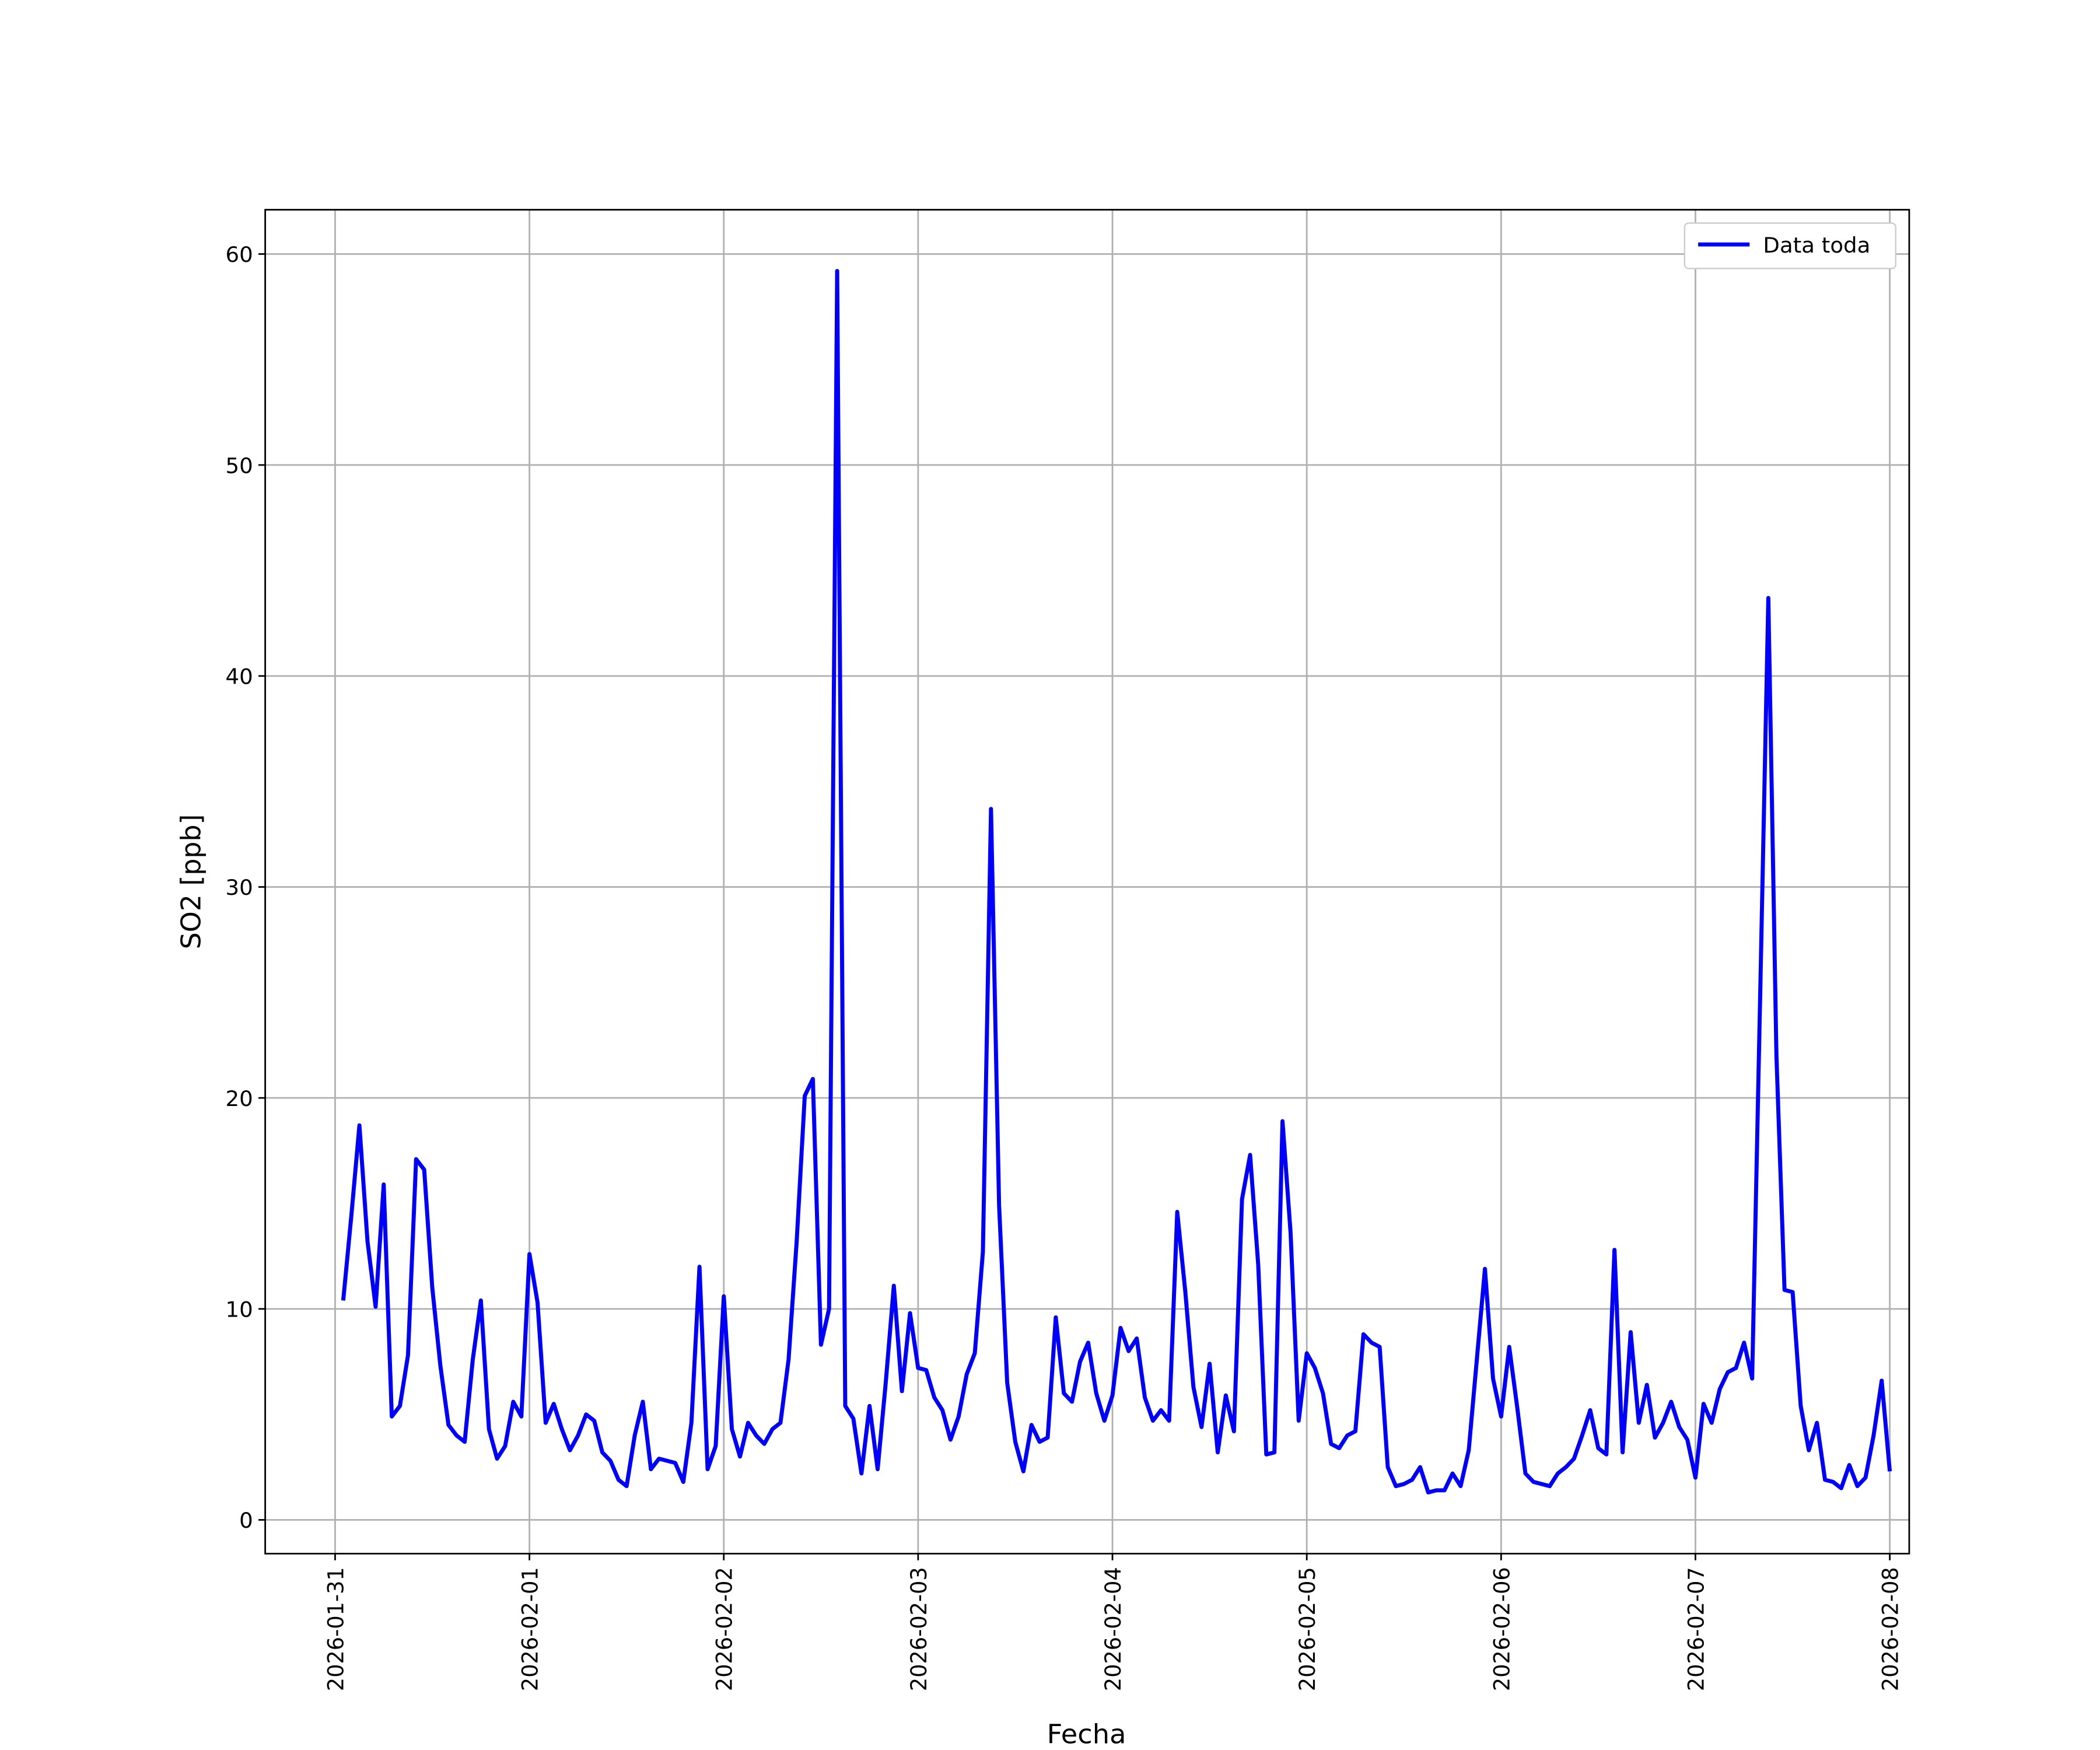 The height and width of the screenshot is (1750, 2100). I want to click on x-tick-label: 2026-02-01, so click(529, 1629).